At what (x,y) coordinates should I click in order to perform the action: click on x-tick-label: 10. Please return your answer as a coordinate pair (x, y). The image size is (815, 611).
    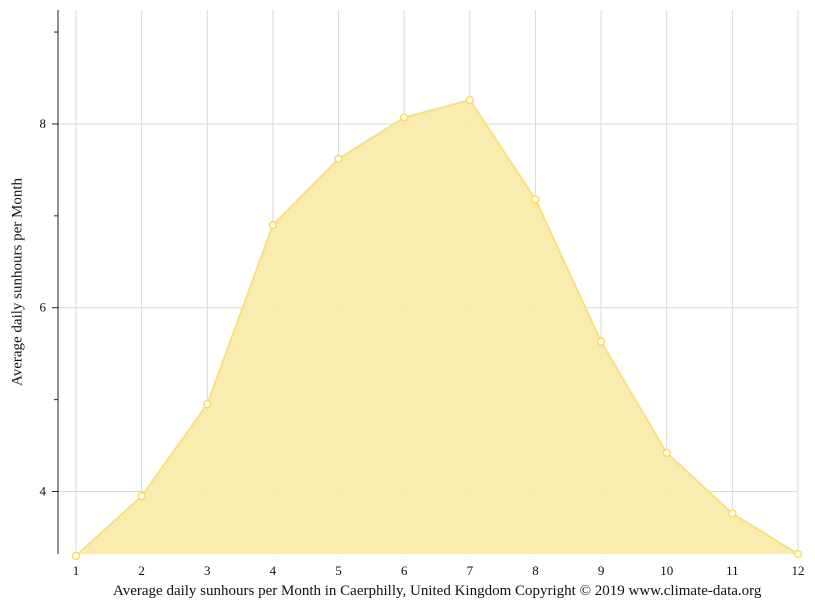
    Looking at the image, I should click on (666, 570).